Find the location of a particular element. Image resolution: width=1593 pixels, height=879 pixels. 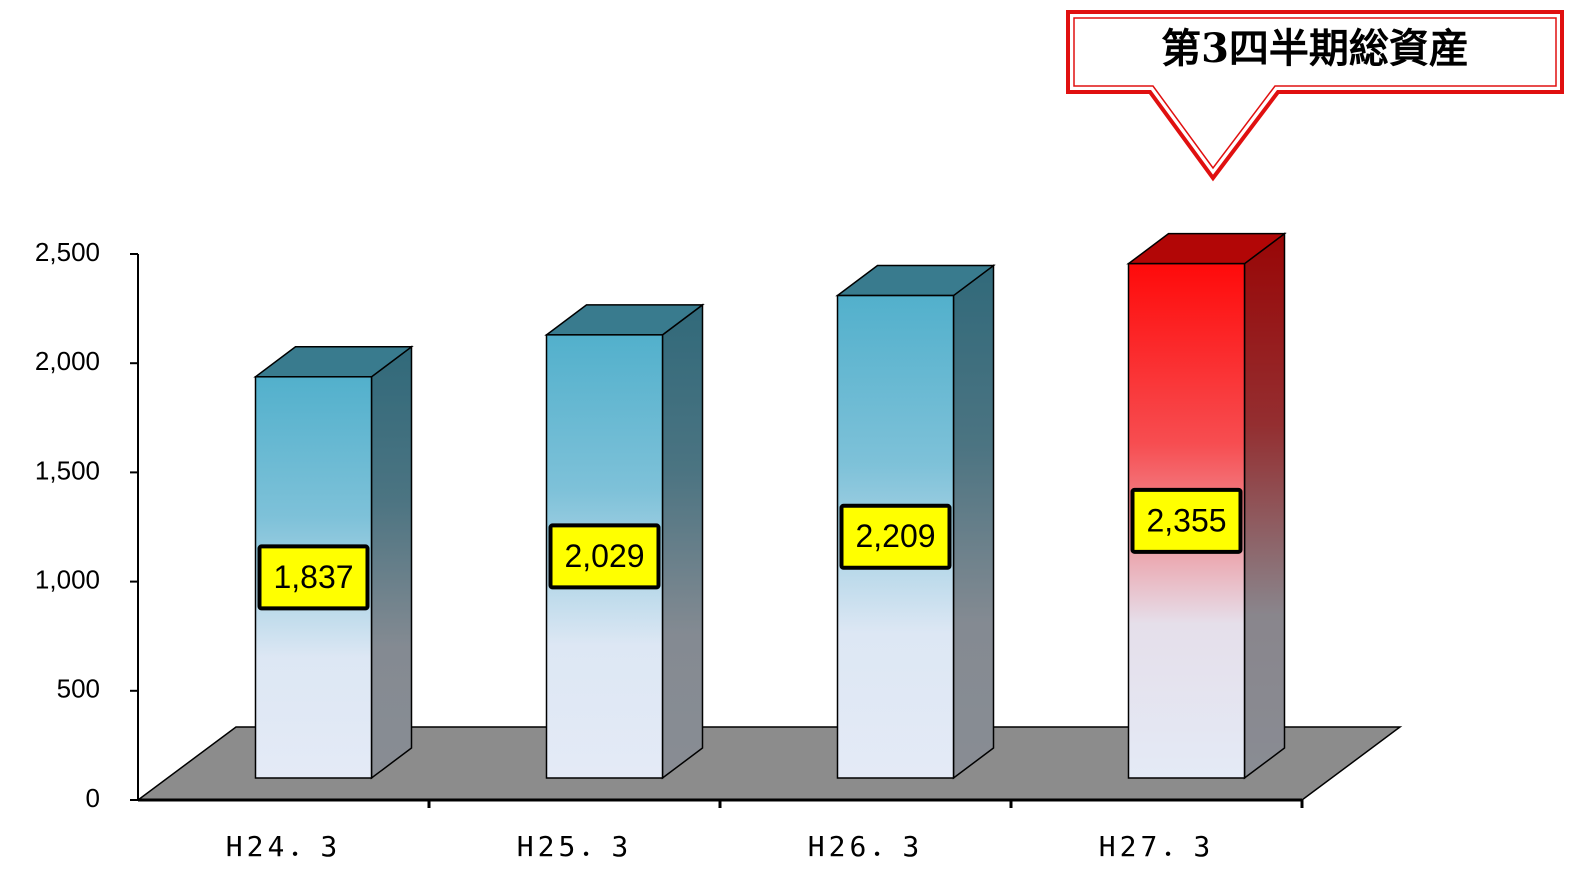

x-tick-label: H27．3 is located at coordinates (1156, 846).